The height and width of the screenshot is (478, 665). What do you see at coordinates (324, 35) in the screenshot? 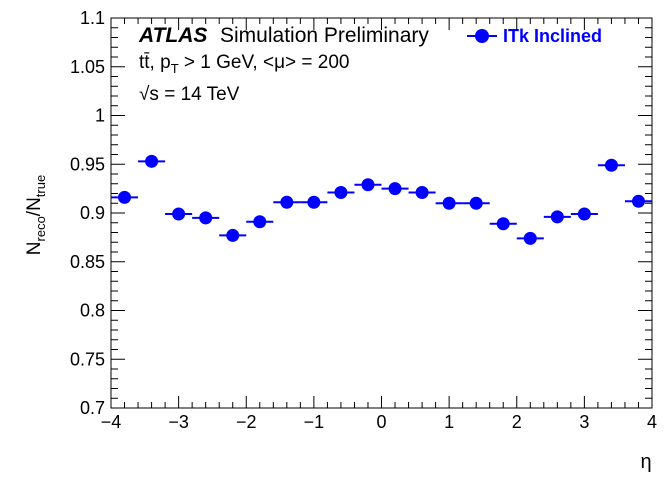
I see `simulation-label: Simulation Preliminary` at bounding box center [324, 35].